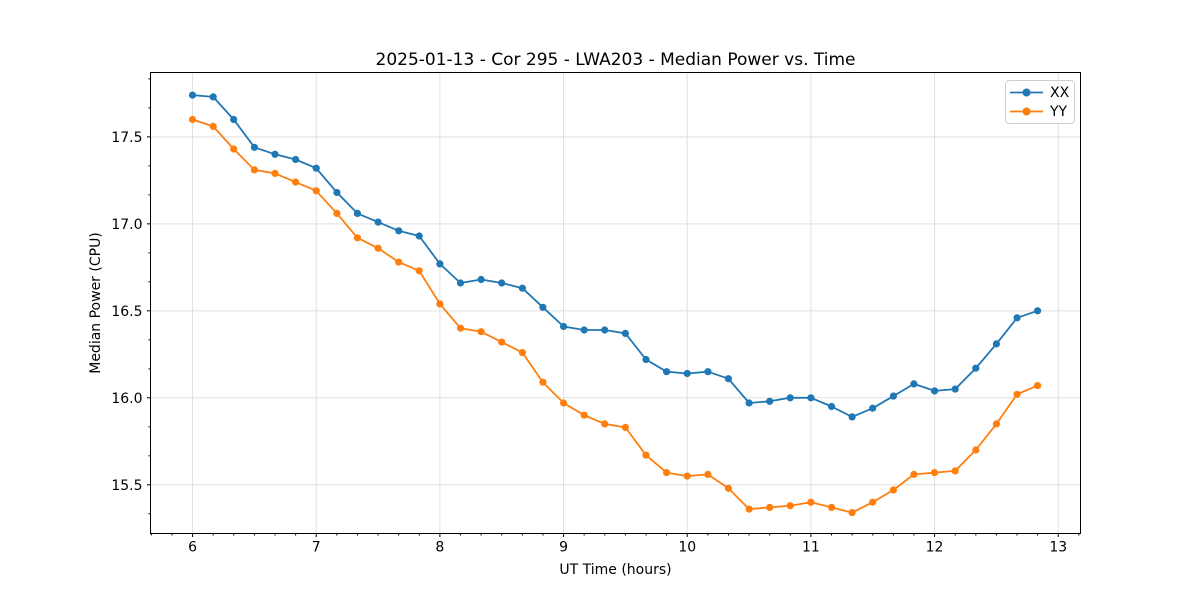 The height and width of the screenshot is (600, 1200). I want to click on legend-label-xx: XX, so click(1060, 93).